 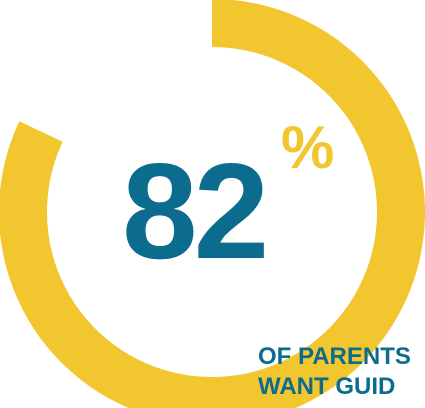 What do you see at coordinates (327, 386) in the screenshot?
I see `caption-line-2: WANT GUID` at bounding box center [327, 386].